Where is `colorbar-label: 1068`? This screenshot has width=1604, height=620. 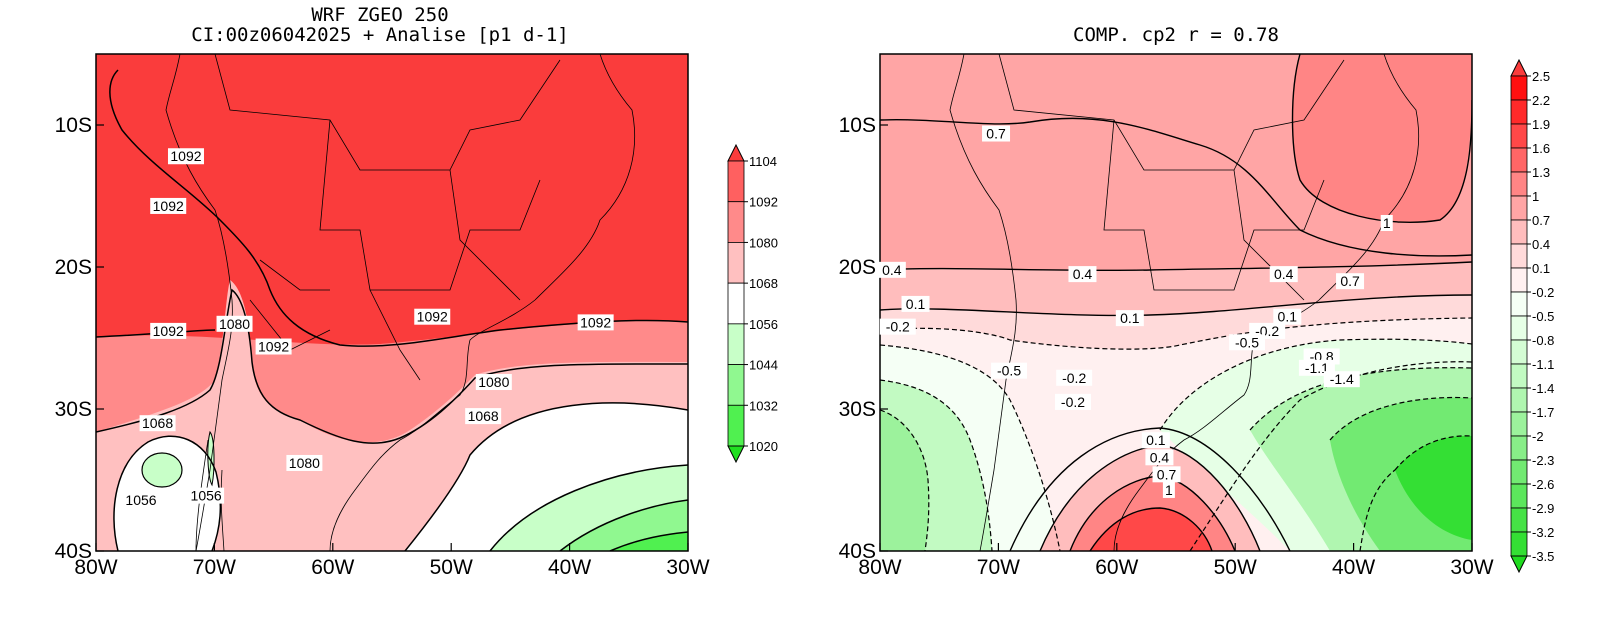
colorbar-label: 1068 is located at coordinates (763, 283).